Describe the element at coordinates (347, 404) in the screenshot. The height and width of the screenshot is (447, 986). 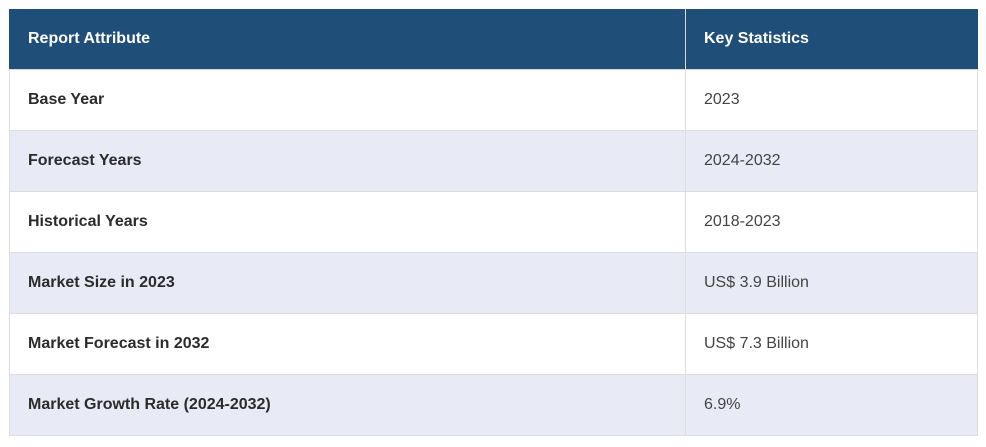
I see `row-attribute-label: Market Growth Rate (2024-2032)` at that location.